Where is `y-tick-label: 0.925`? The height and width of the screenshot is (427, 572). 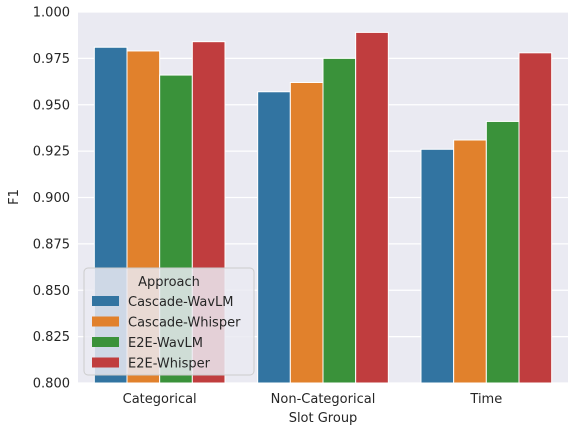
y-tick-label: 0.925 is located at coordinates (51, 152).